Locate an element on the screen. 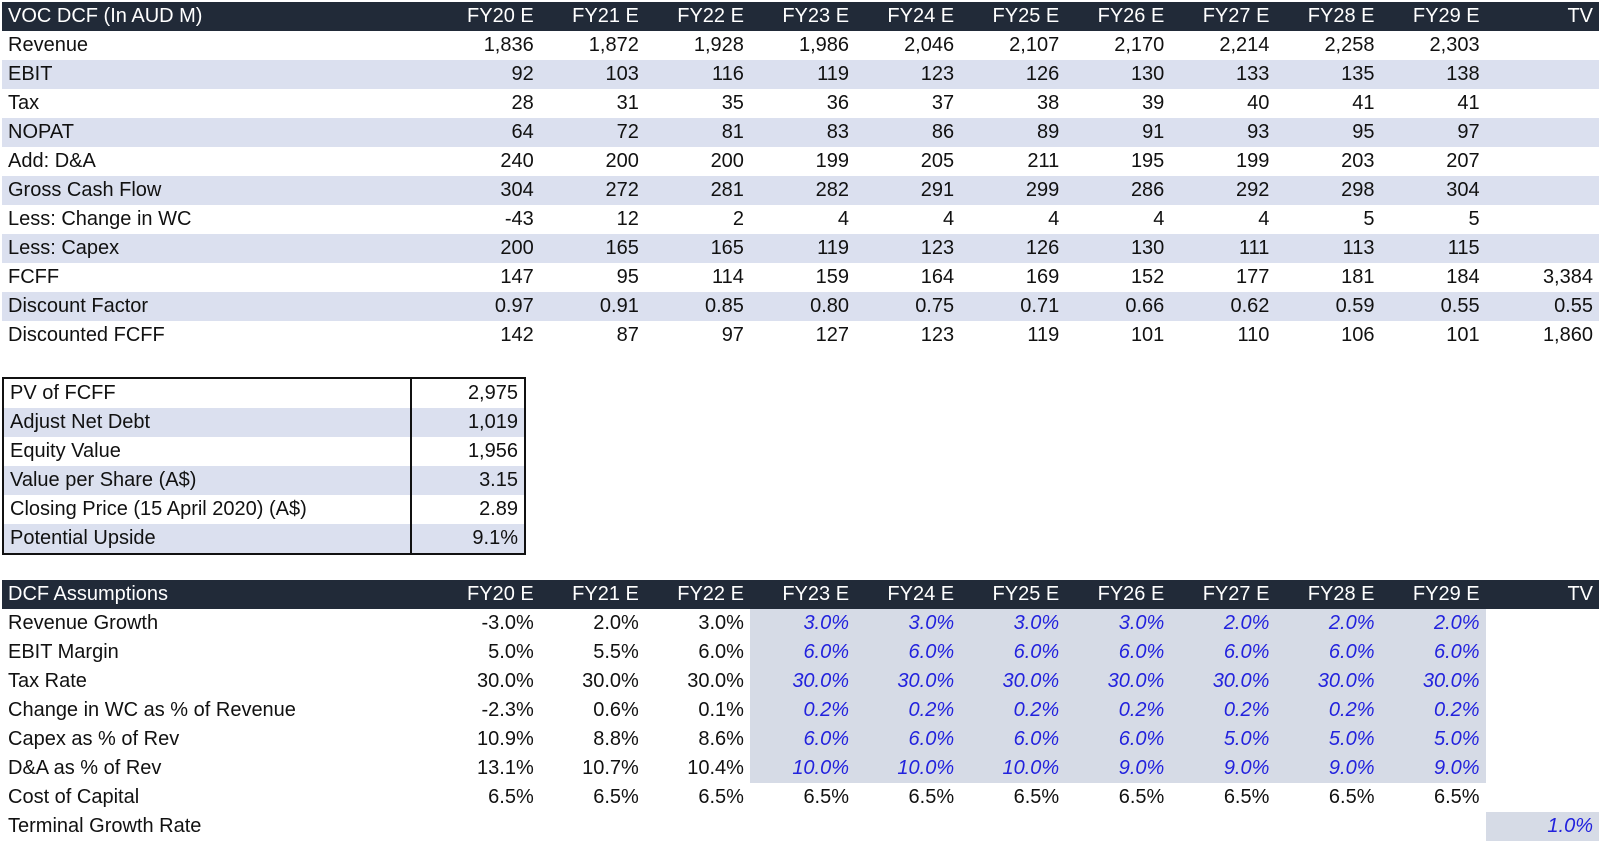  dcf-value-cell: 72 is located at coordinates (592, 132).